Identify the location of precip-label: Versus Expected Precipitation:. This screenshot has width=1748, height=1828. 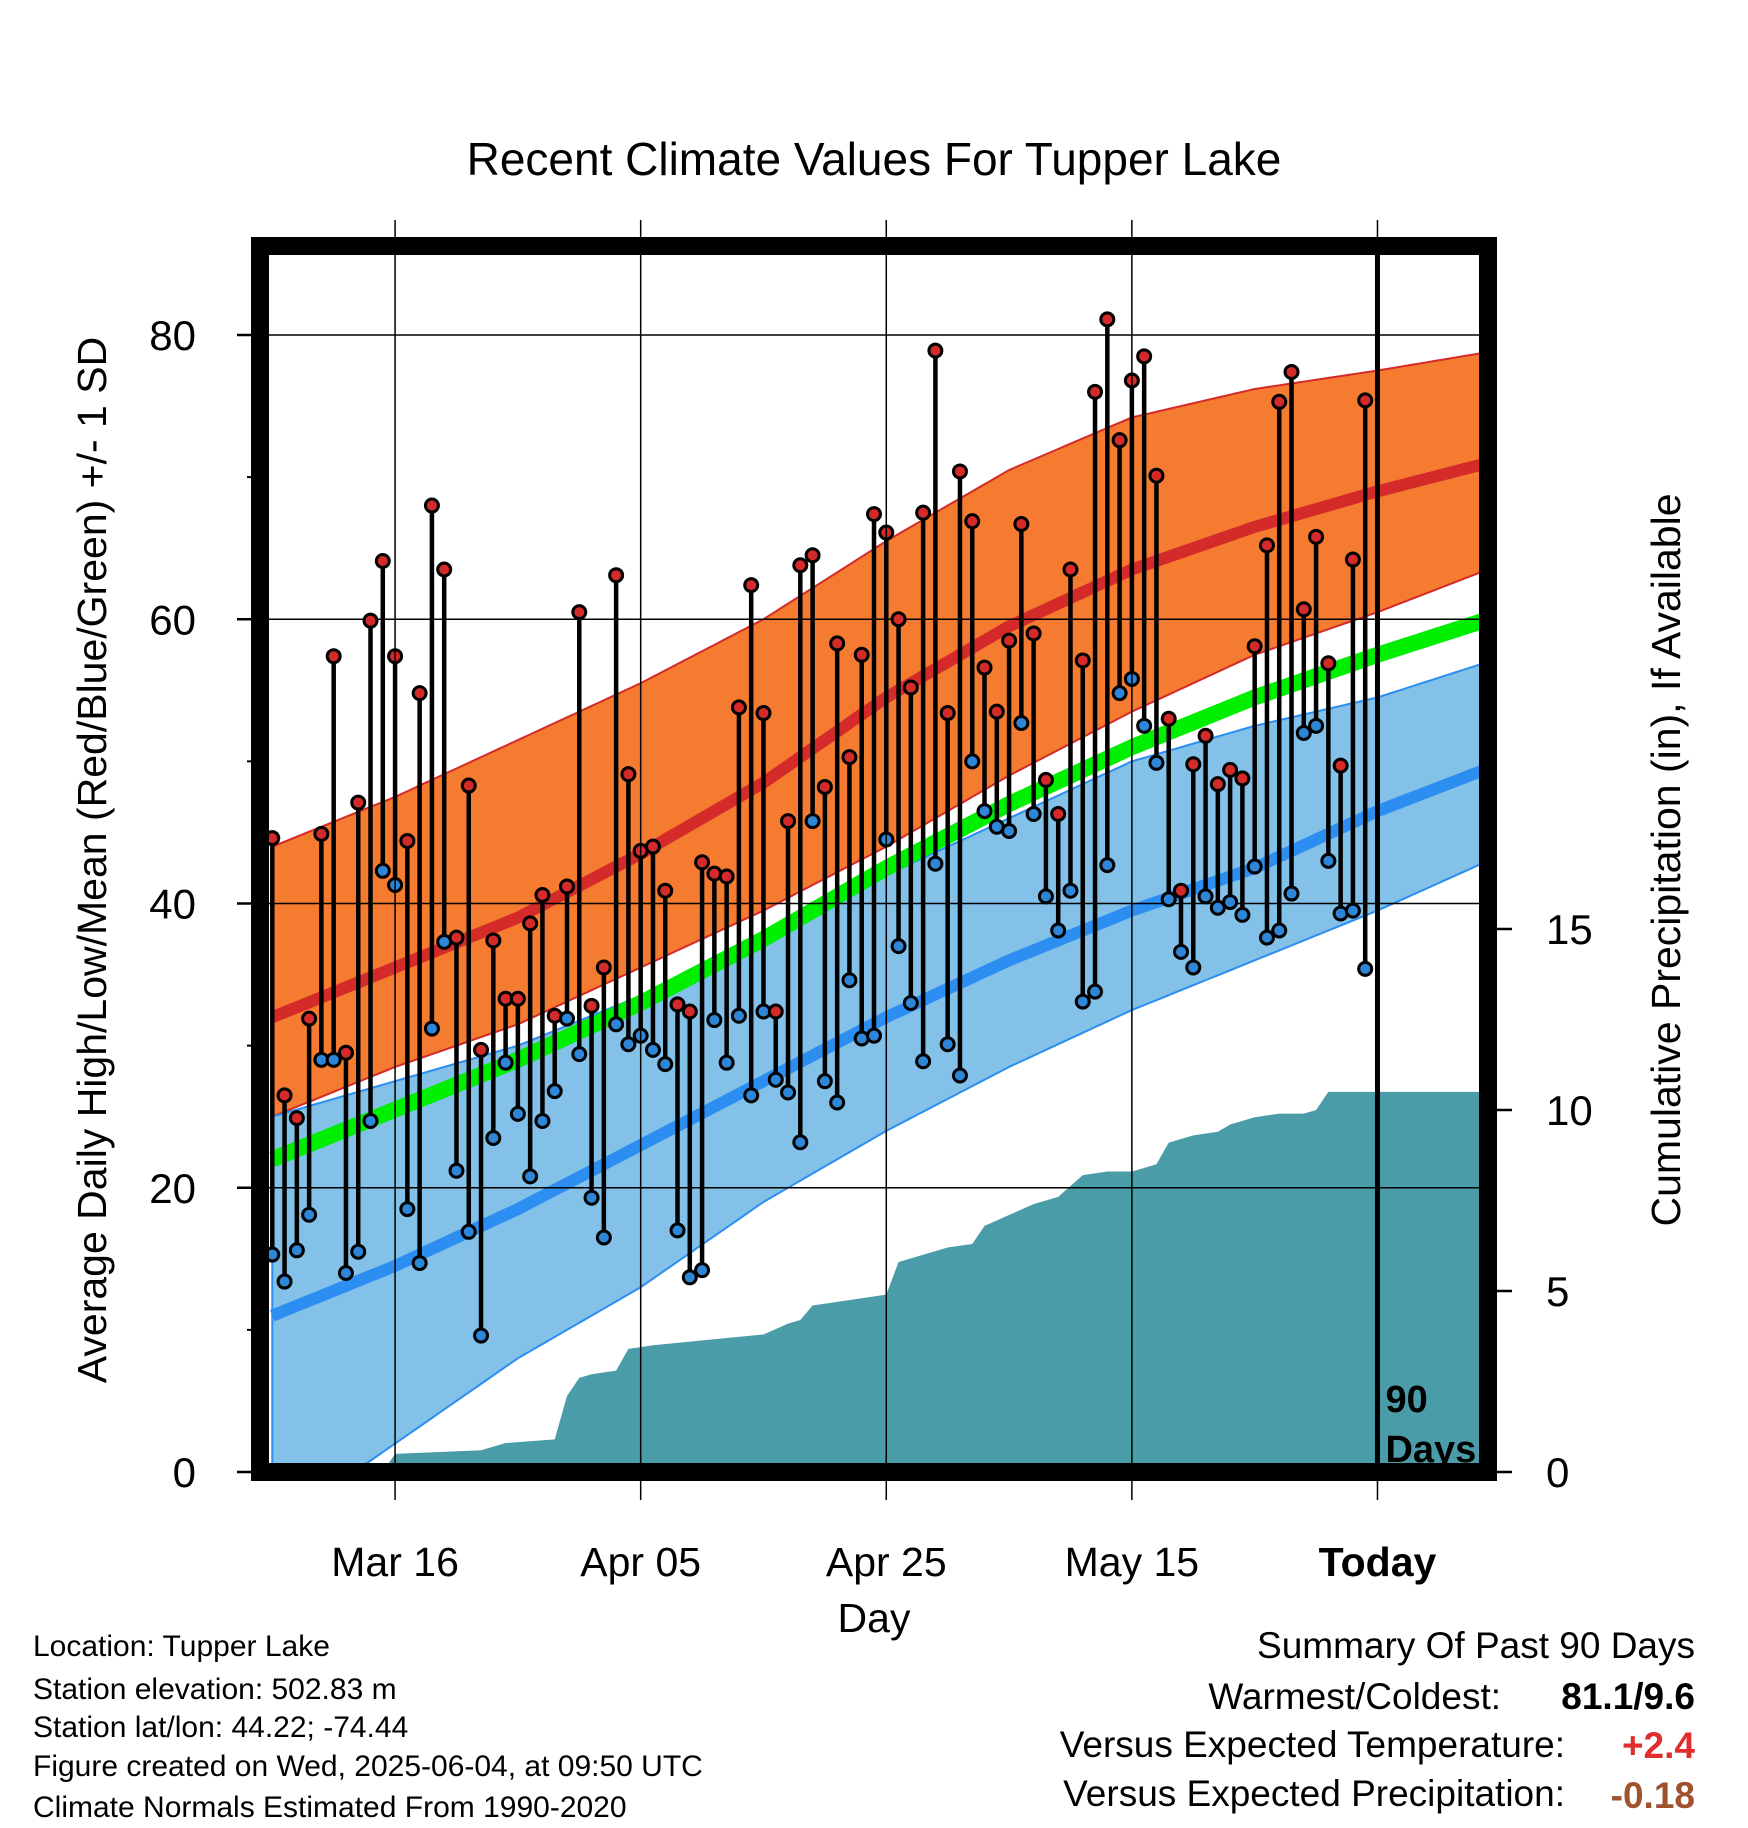
(1314, 1793).